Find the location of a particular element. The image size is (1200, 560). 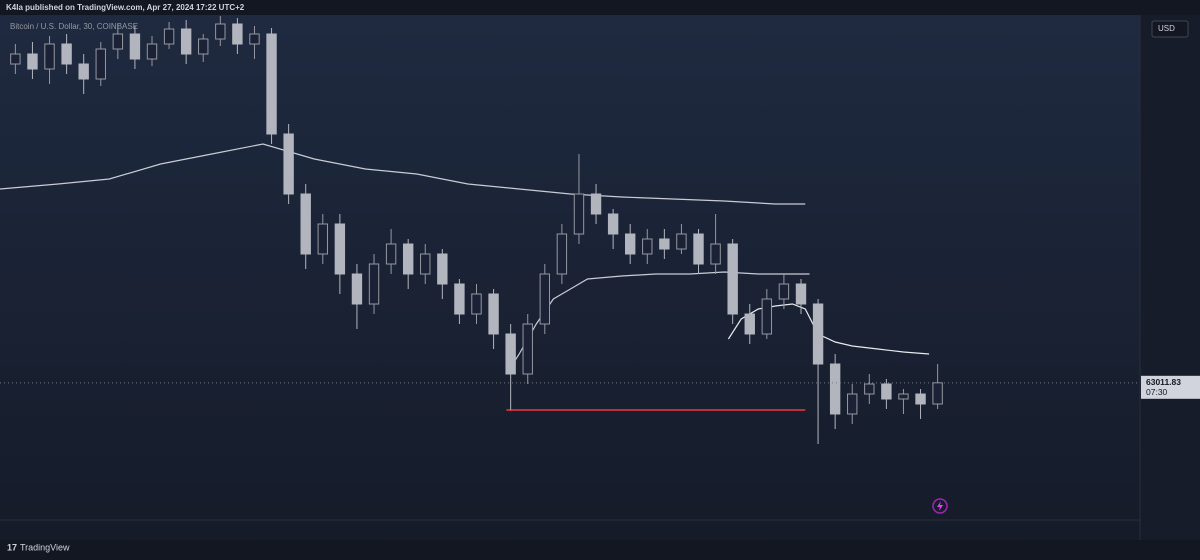

footer-bar is located at coordinates (600, 547).